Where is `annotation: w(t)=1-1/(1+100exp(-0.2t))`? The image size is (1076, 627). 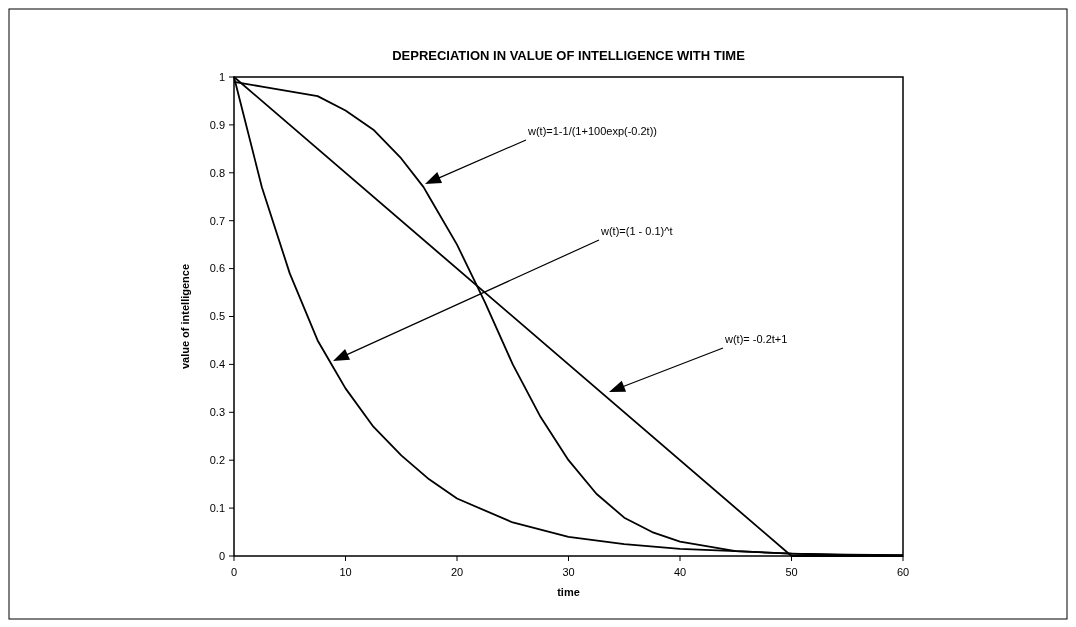 annotation: w(t)=1-1/(1+100exp(-0.2t)) is located at coordinates (592, 131).